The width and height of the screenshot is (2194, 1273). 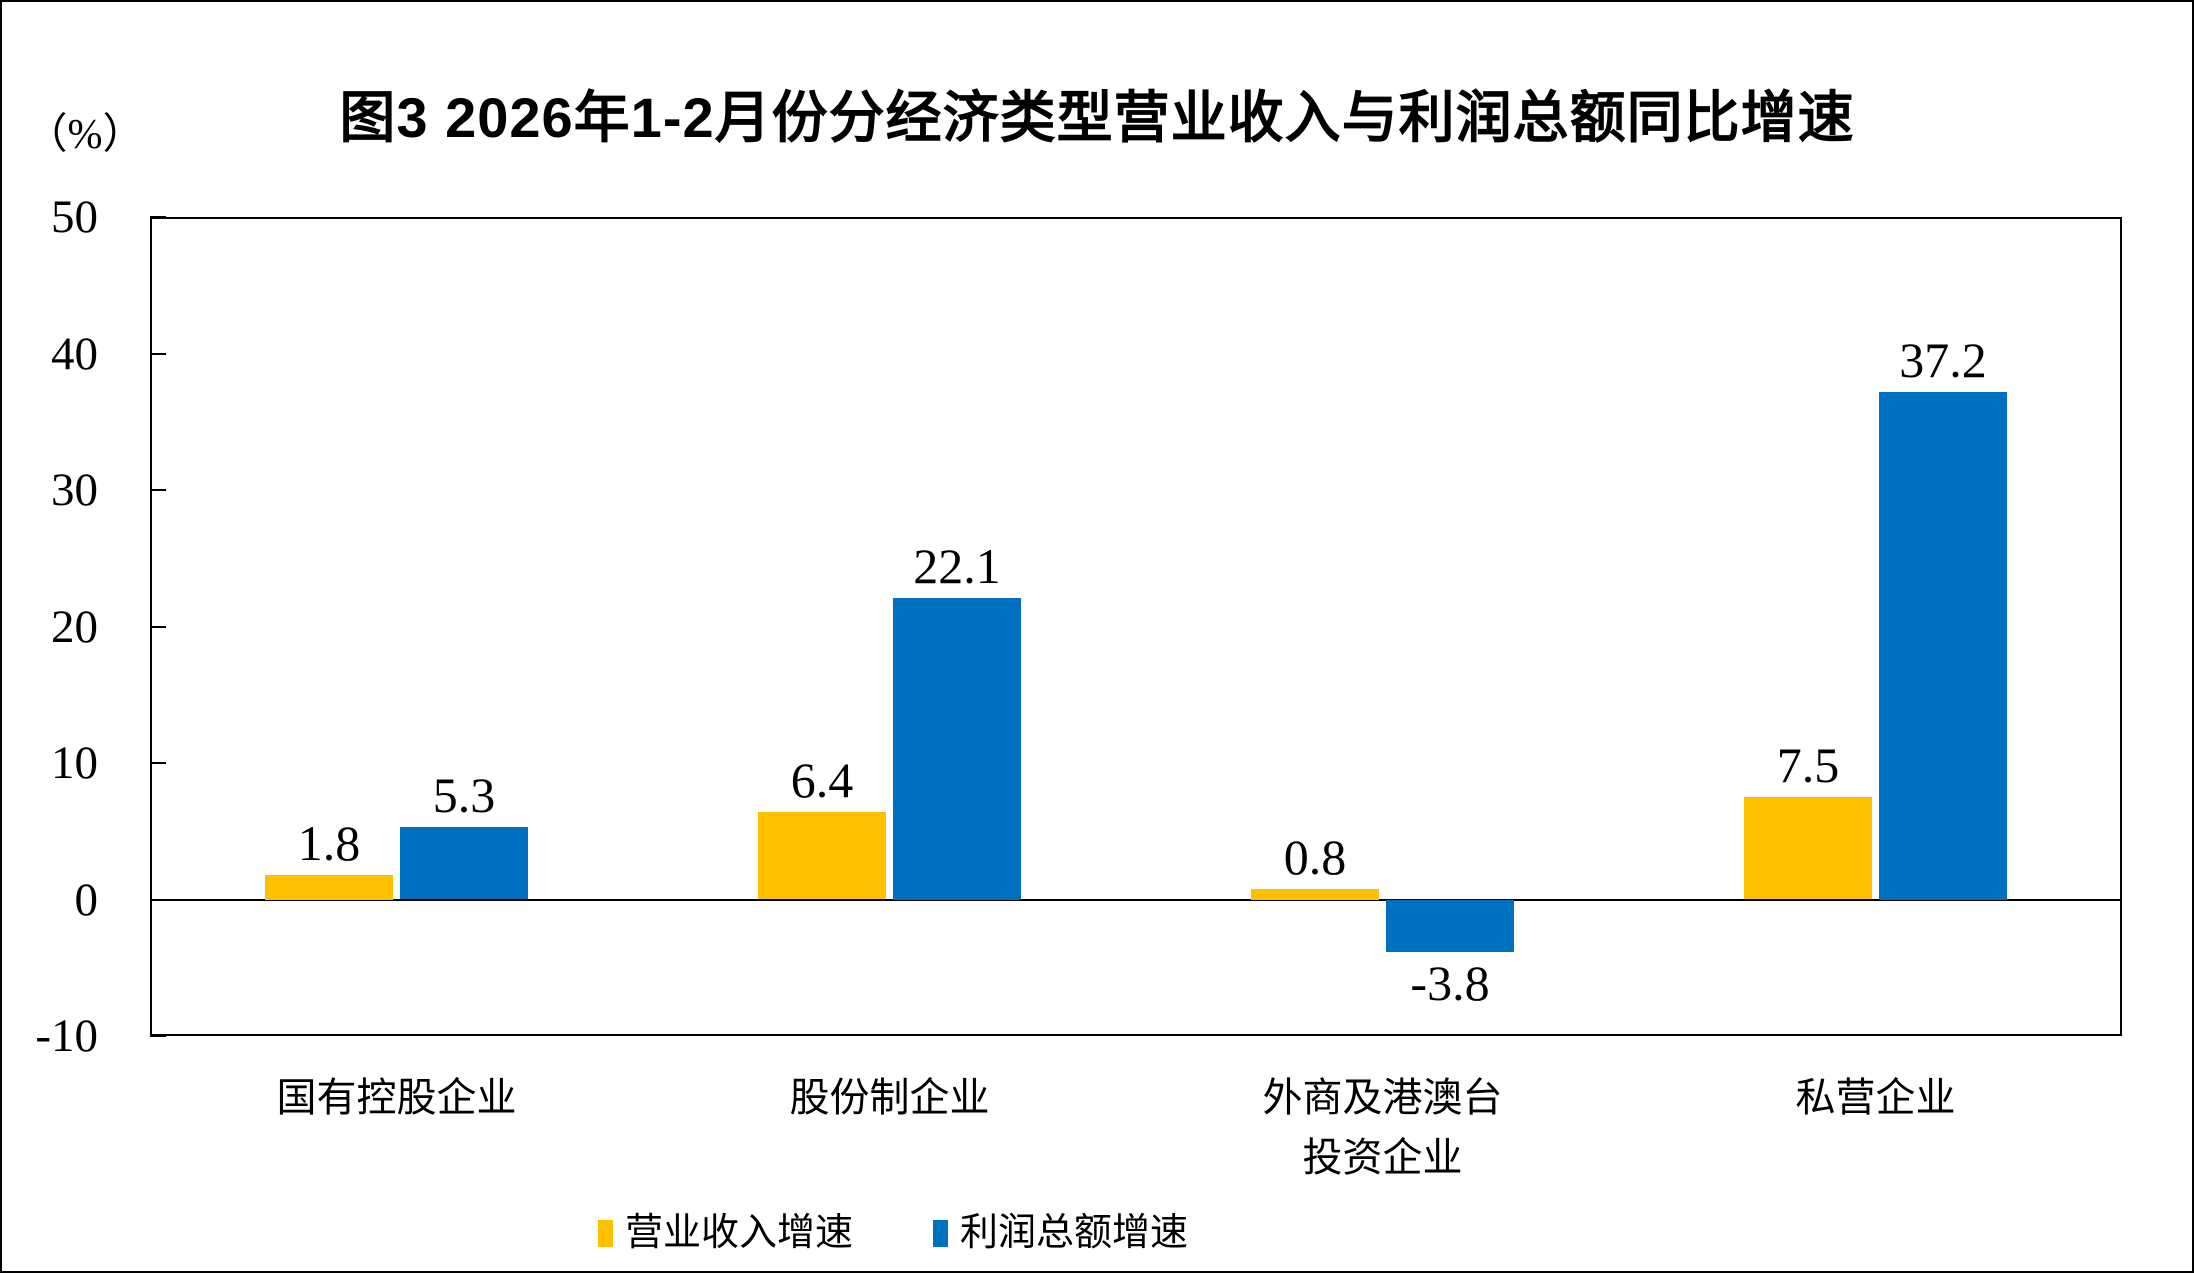 What do you see at coordinates (1808, 848) in the screenshot?
I see `bar-营业收入增速-私营企业` at bounding box center [1808, 848].